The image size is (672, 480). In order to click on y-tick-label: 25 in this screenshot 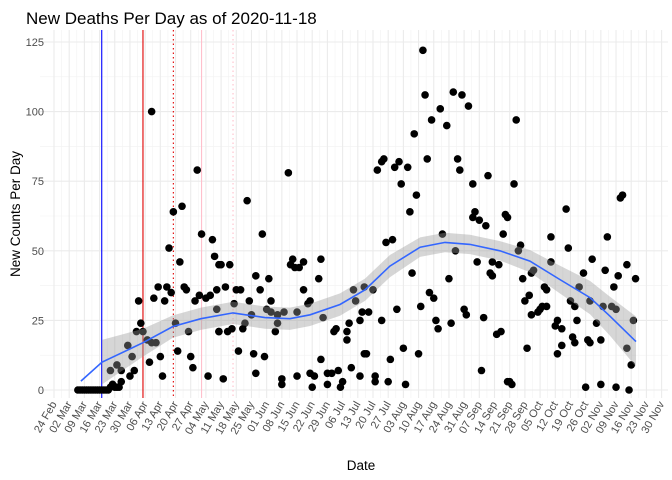, I will do `click(38, 321)`.